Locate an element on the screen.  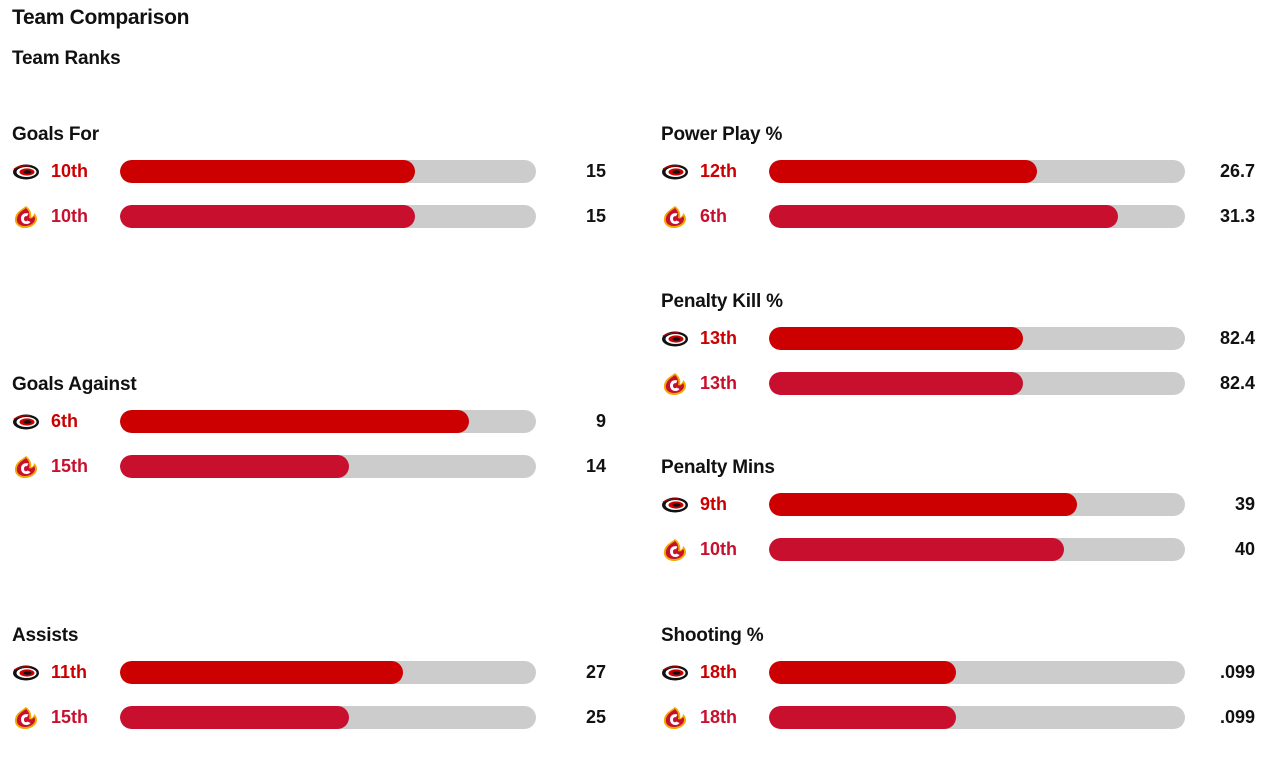
stat-value: 26.7 is located at coordinates (1237, 171).